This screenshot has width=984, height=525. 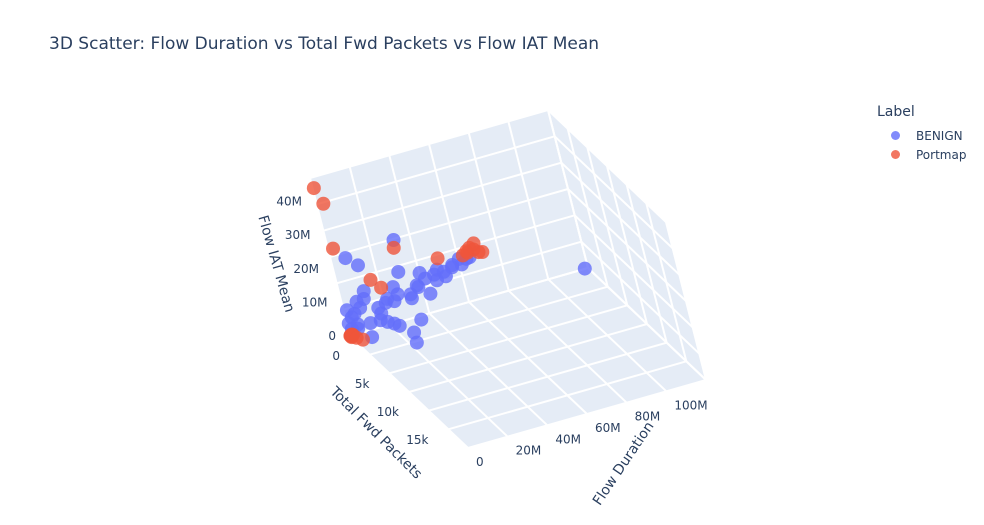 I want to click on x-tick-label: 60M, so click(x=608, y=428).